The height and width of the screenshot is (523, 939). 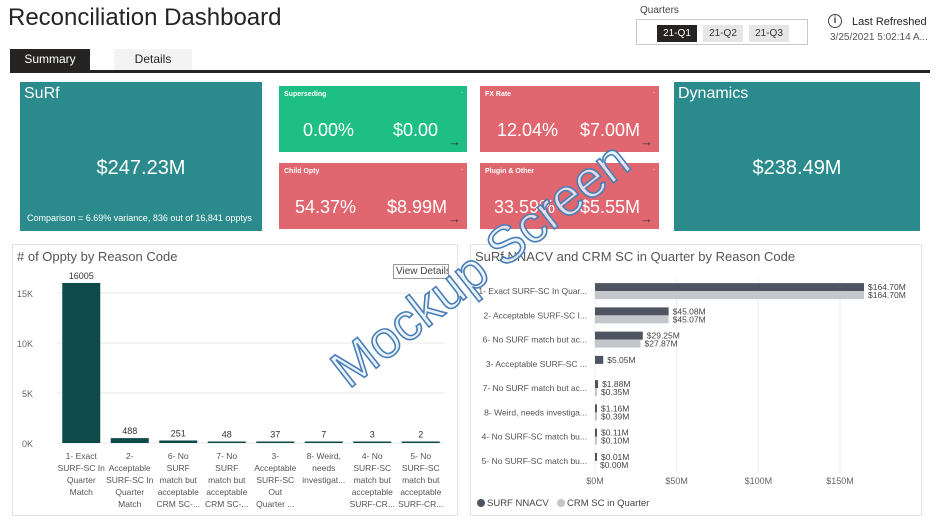 What do you see at coordinates (769, 33) in the screenshot?
I see `quarter-button-21-q3: 21-Q3` at bounding box center [769, 33].